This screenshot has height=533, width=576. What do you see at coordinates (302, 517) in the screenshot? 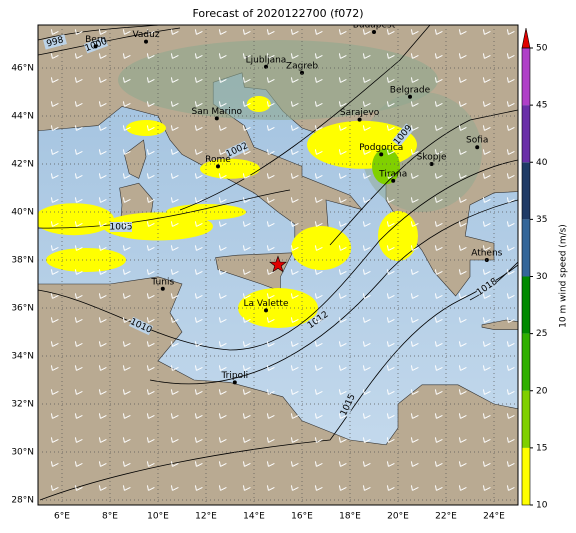
I see `lon-tick-label: 16°E` at bounding box center [302, 517].